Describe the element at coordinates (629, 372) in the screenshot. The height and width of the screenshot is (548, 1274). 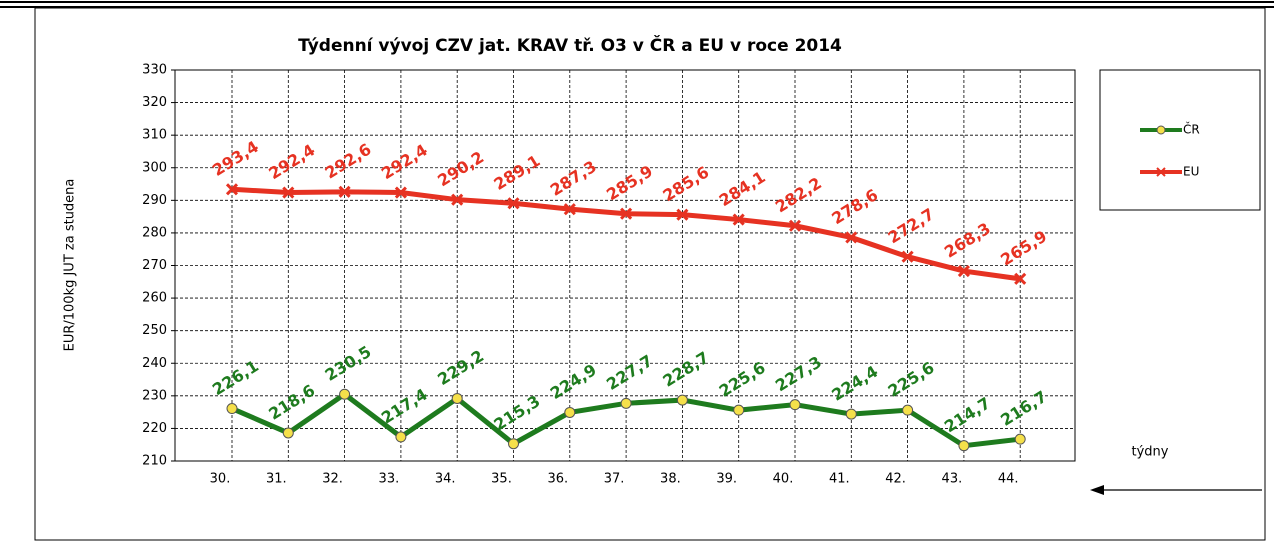
I see `data-label: 227,7` at that location.